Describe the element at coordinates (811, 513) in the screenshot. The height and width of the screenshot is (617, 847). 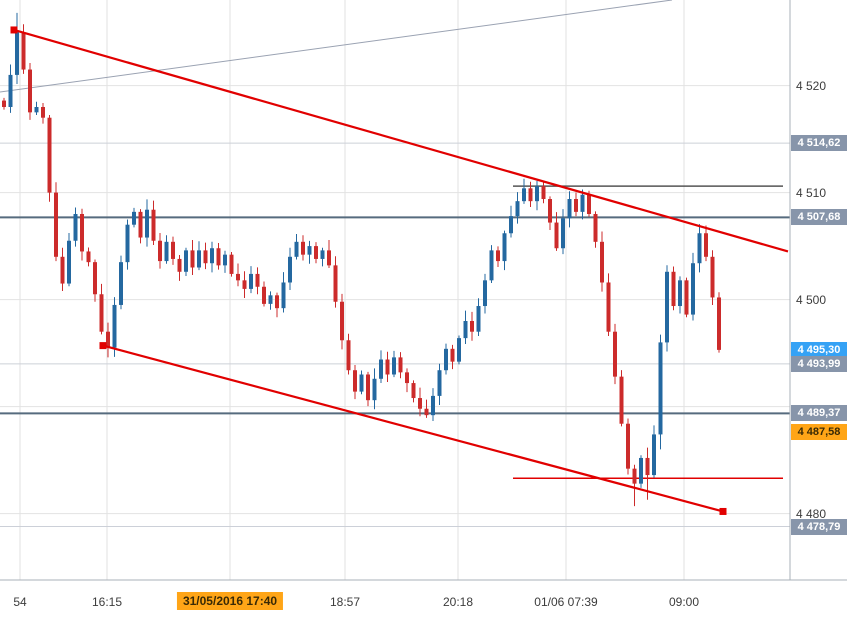
I see `price-axis-label: 4 480` at that location.